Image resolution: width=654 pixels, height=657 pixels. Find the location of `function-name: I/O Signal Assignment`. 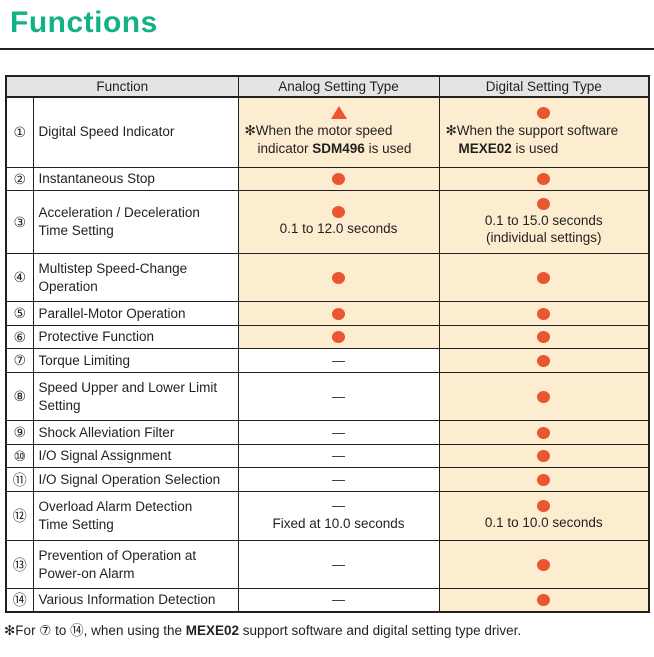

function-name: I/O Signal Assignment is located at coordinates (135, 456).